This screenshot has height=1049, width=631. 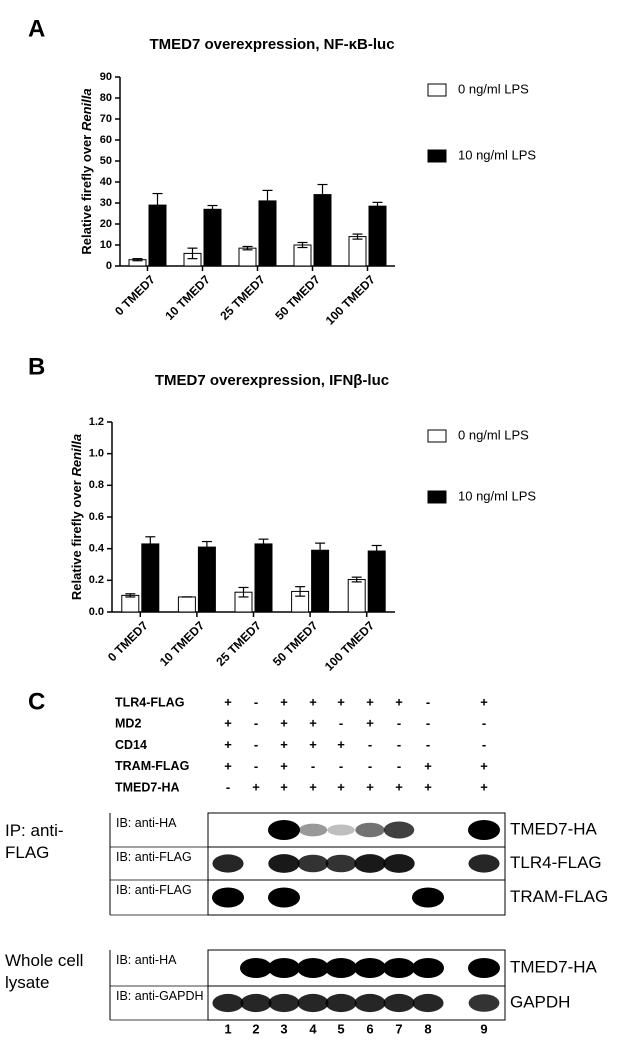 I want to click on lane-number: 1, so click(x=227, y=1028).